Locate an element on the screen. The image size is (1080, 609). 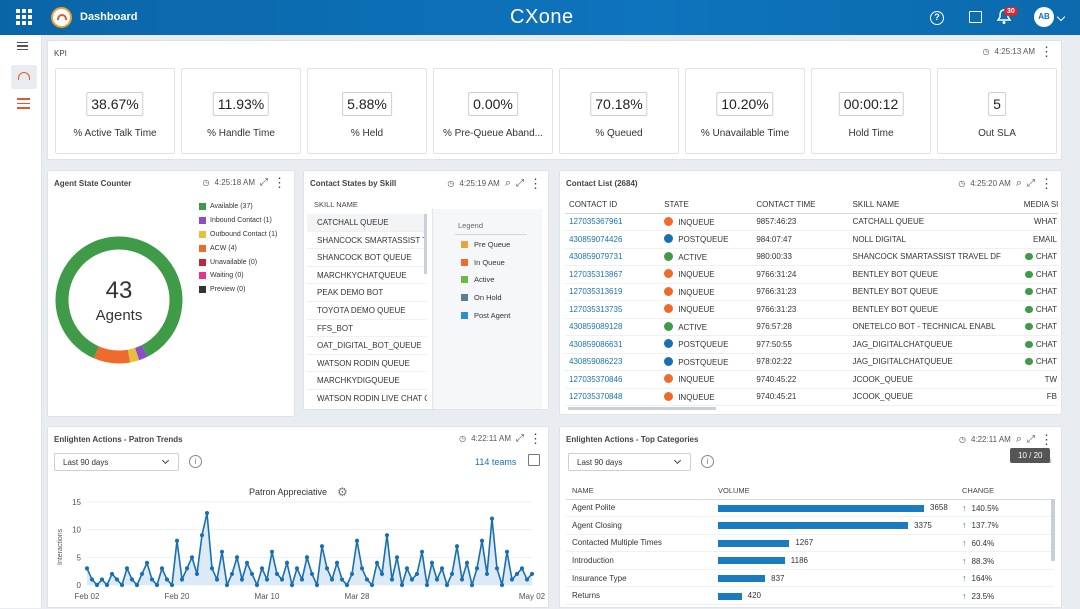
chevron-down-icon is located at coordinates (1061, 17).